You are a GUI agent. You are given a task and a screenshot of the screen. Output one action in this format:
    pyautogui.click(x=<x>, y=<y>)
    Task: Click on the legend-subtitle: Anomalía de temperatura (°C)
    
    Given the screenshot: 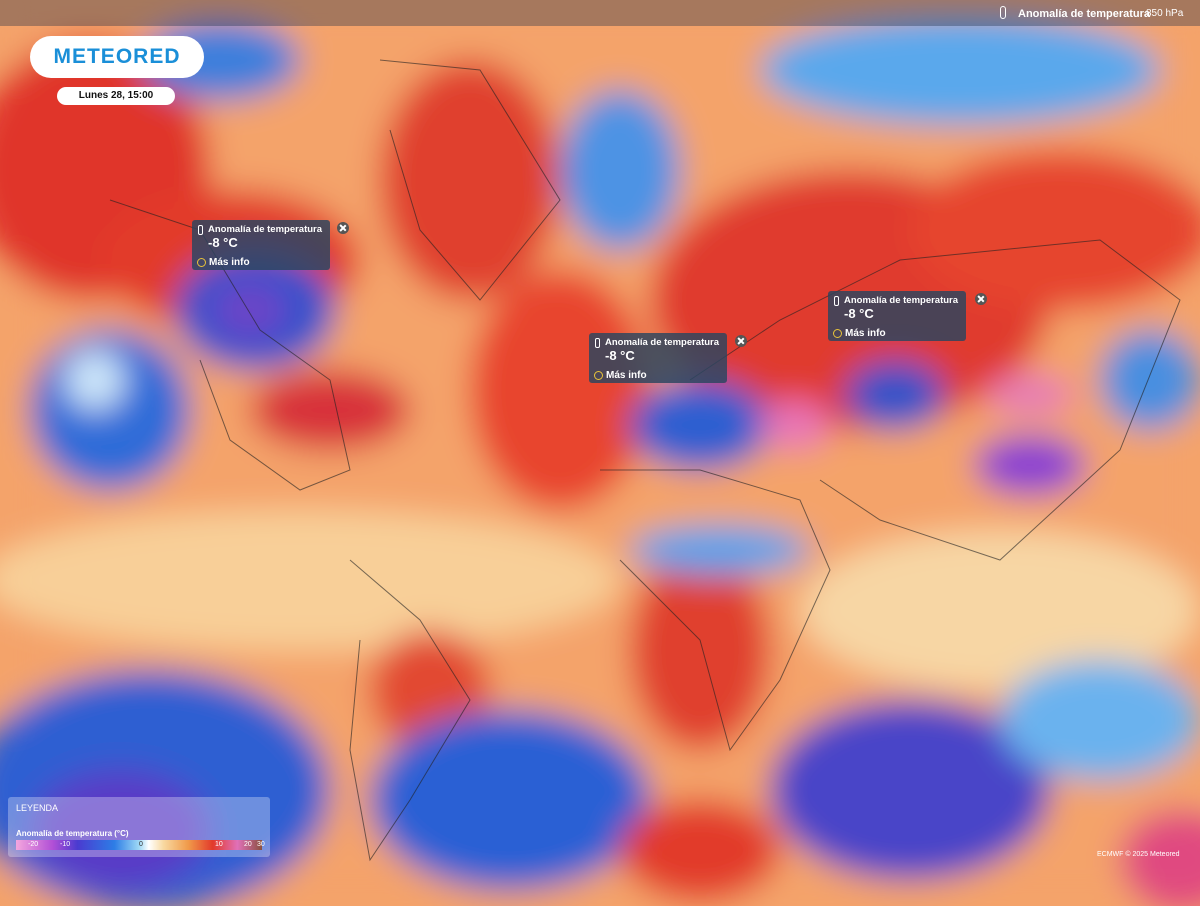 What is the action you would take?
    pyautogui.click(x=72, y=833)
    